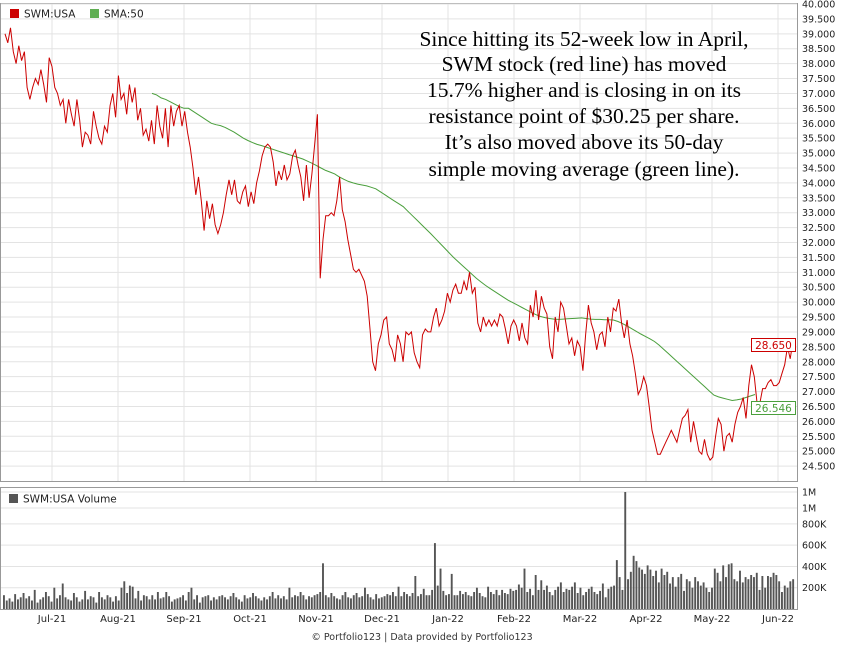 The height and width of the screenshot is (654, 845). Describe the element at coordinates (814, 588) in the screenshot. I see `volume-y-tick: 200K` at that location.